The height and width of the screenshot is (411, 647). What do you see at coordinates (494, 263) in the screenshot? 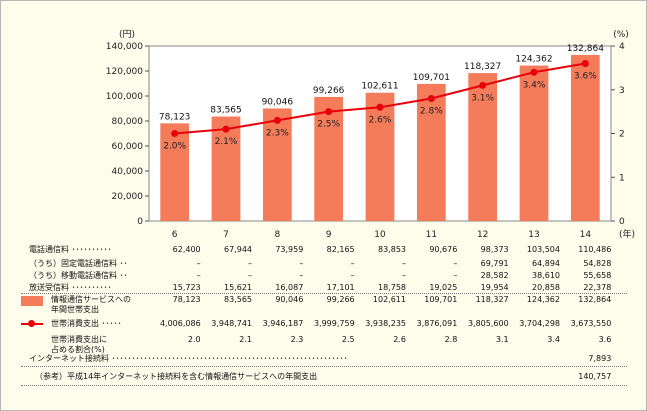
I see `table-cell: 69,791` at bounding box center [494, 263].